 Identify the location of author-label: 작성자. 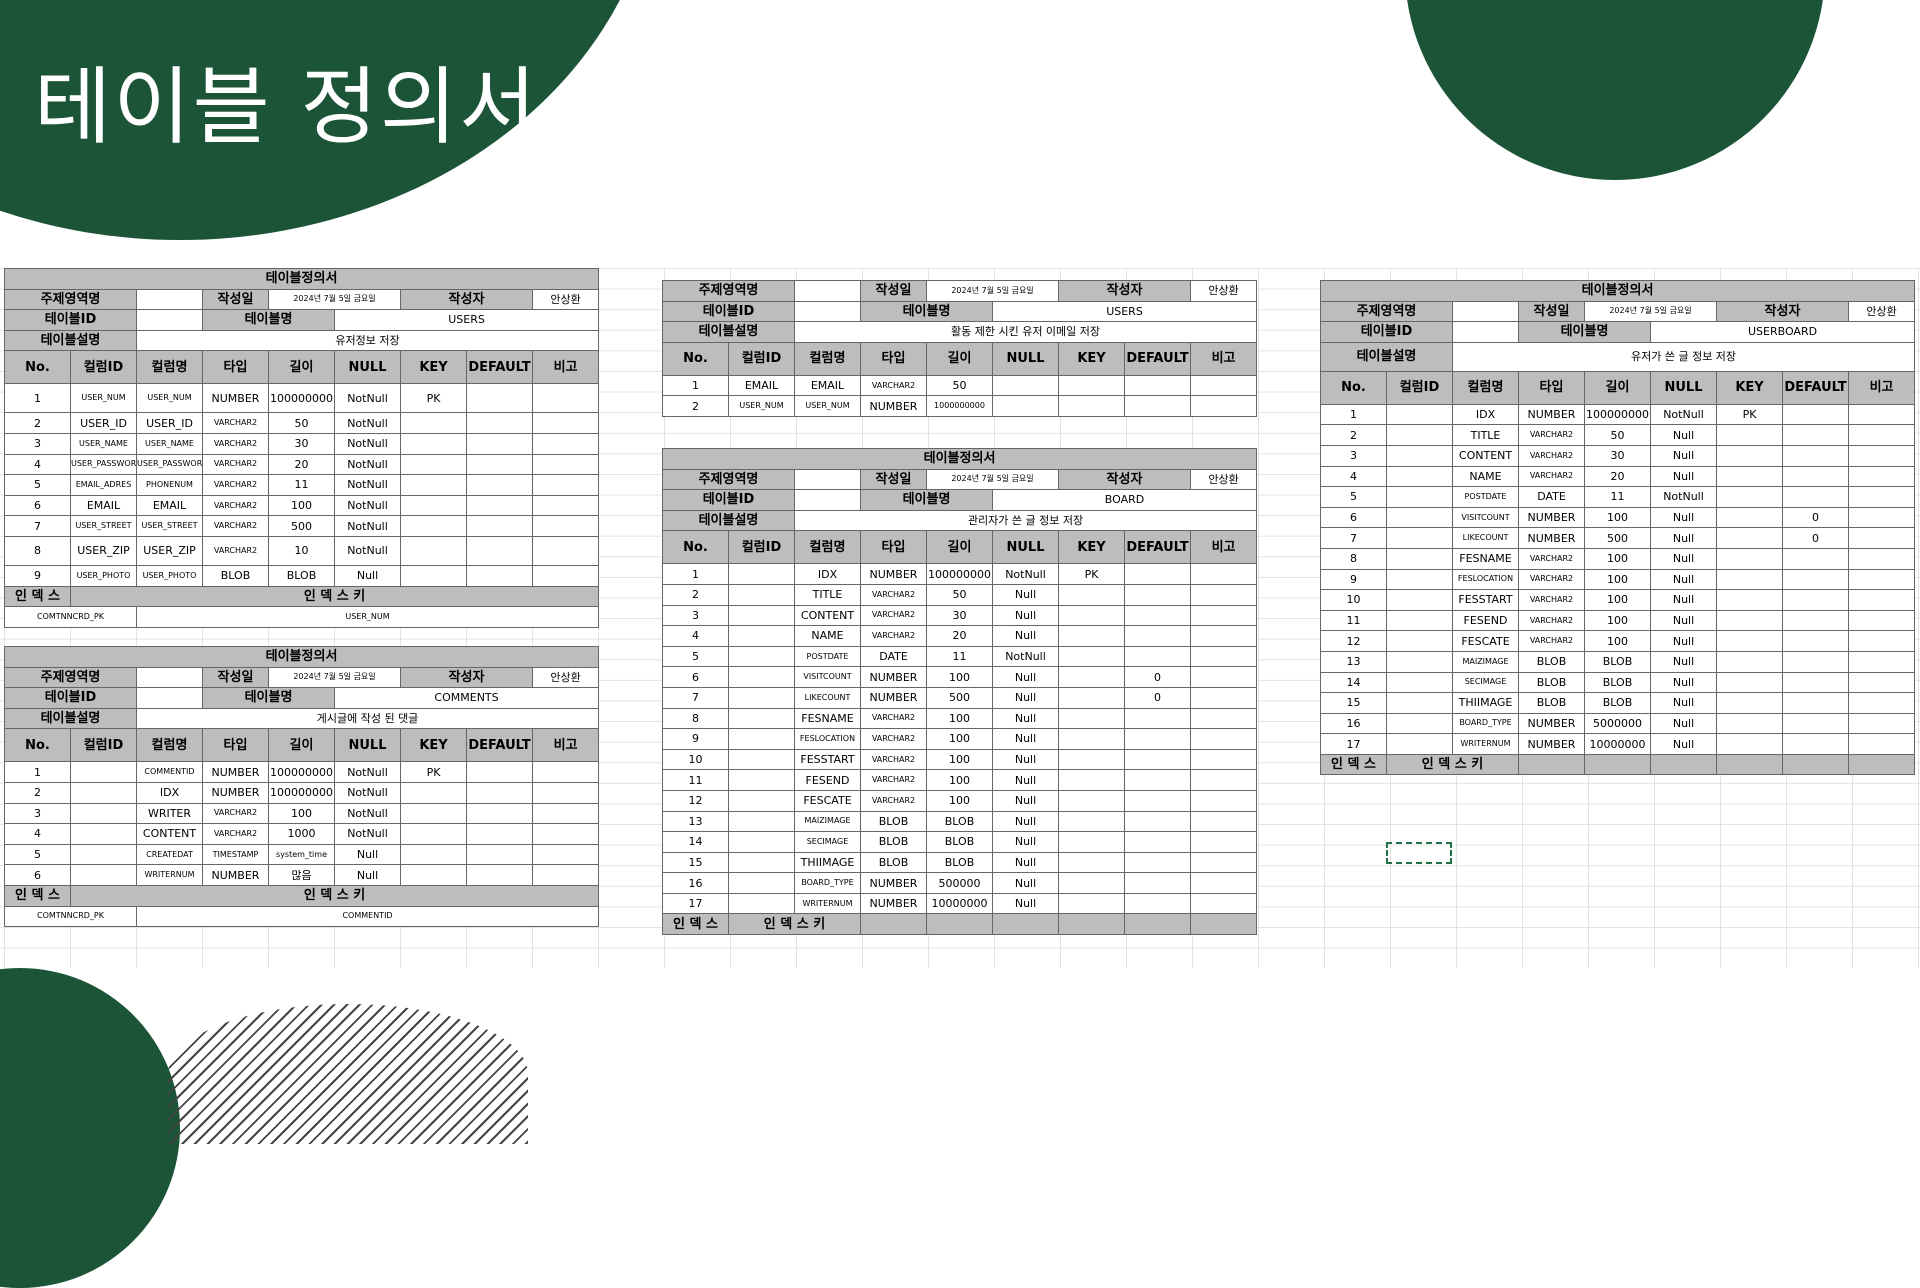
(466, 677).